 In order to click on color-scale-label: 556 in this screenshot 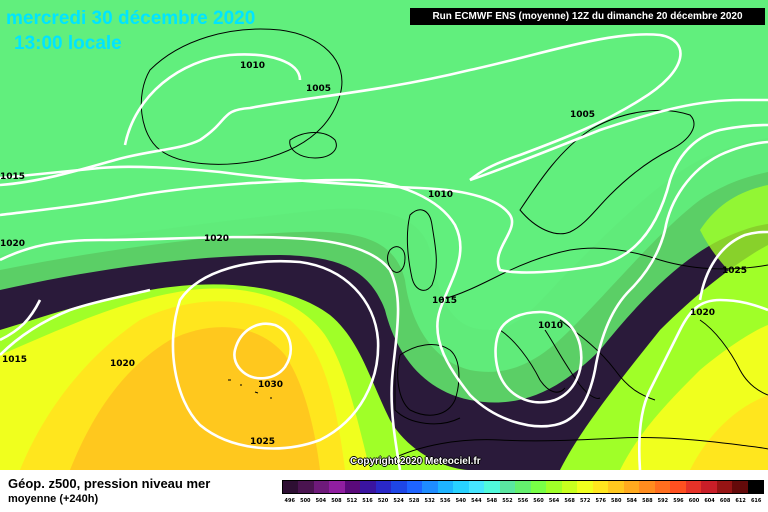, I will do `click(523, 501)`.